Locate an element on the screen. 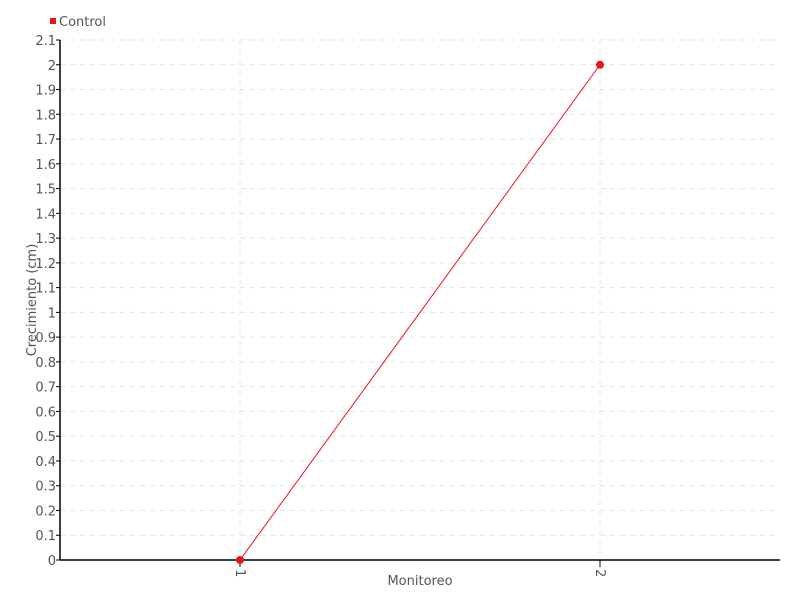 This screenshot has width=800, height=600. legend: Control is located at coordinates (78, 22).